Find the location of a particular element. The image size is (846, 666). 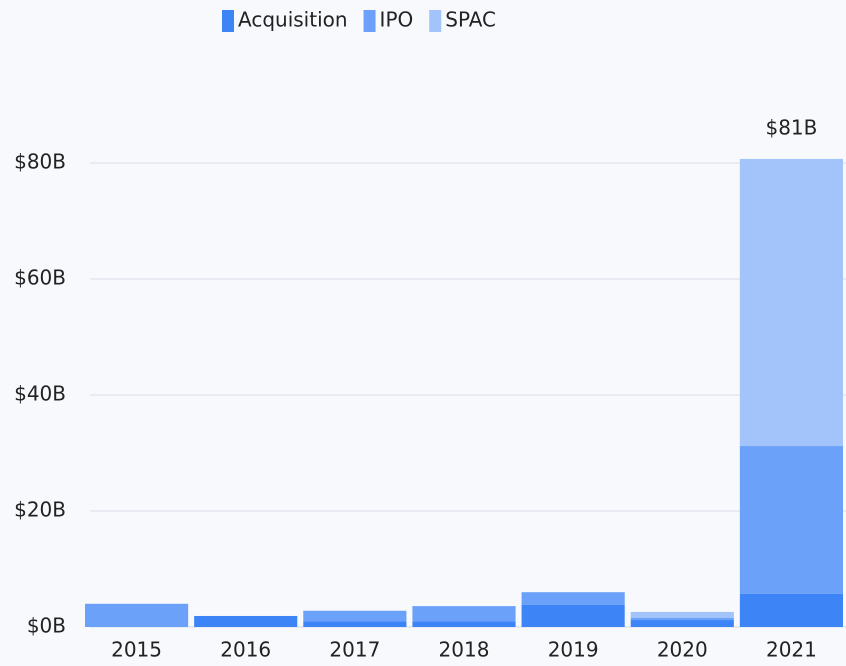

total-label: $81B is located at coordinates (791, 127).